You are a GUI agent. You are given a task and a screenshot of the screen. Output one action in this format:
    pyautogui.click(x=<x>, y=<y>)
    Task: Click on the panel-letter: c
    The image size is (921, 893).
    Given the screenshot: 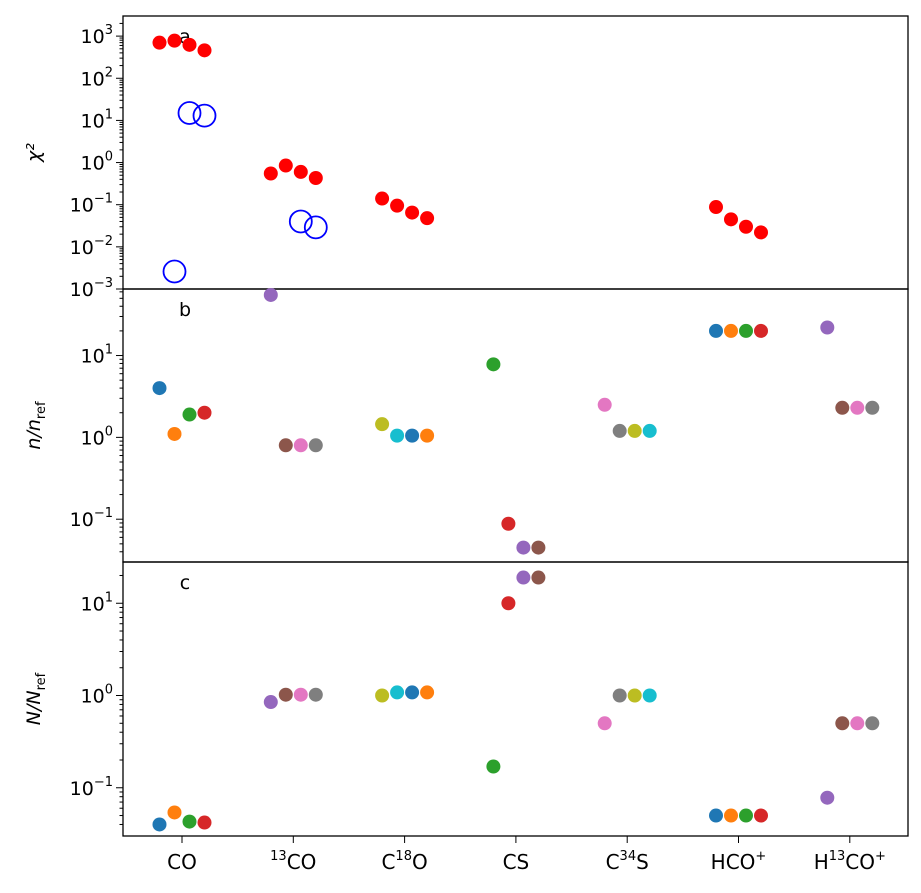 What is the action you would take?
    pyautogui.click(x=185, y=583)
    